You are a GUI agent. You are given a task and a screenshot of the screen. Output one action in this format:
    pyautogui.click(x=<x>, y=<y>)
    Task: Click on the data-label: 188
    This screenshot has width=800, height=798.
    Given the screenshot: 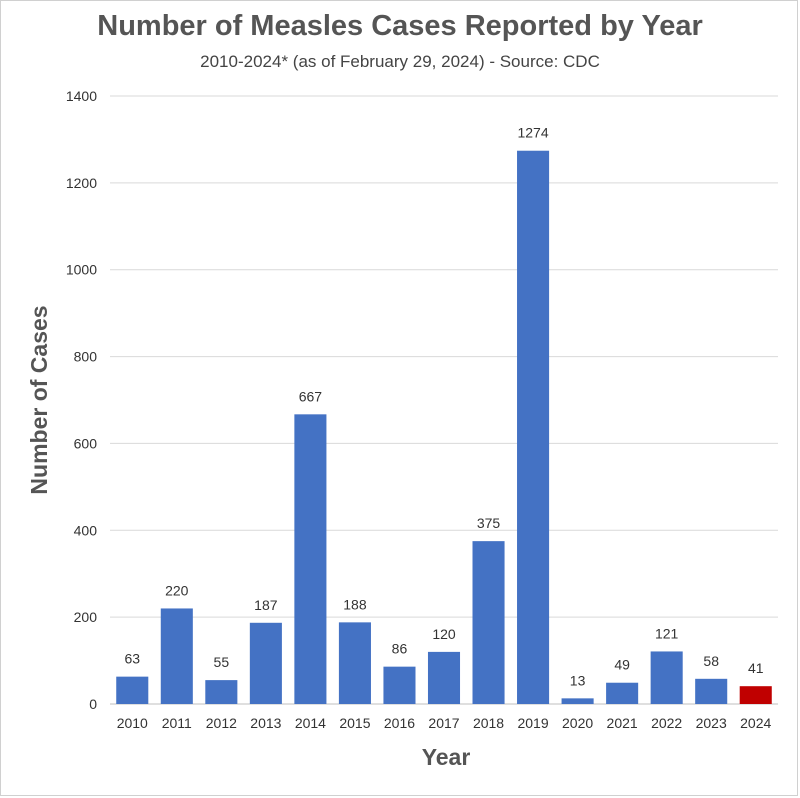 What is the action you would take?
    pyautogui.click(x=355, y=604)
    